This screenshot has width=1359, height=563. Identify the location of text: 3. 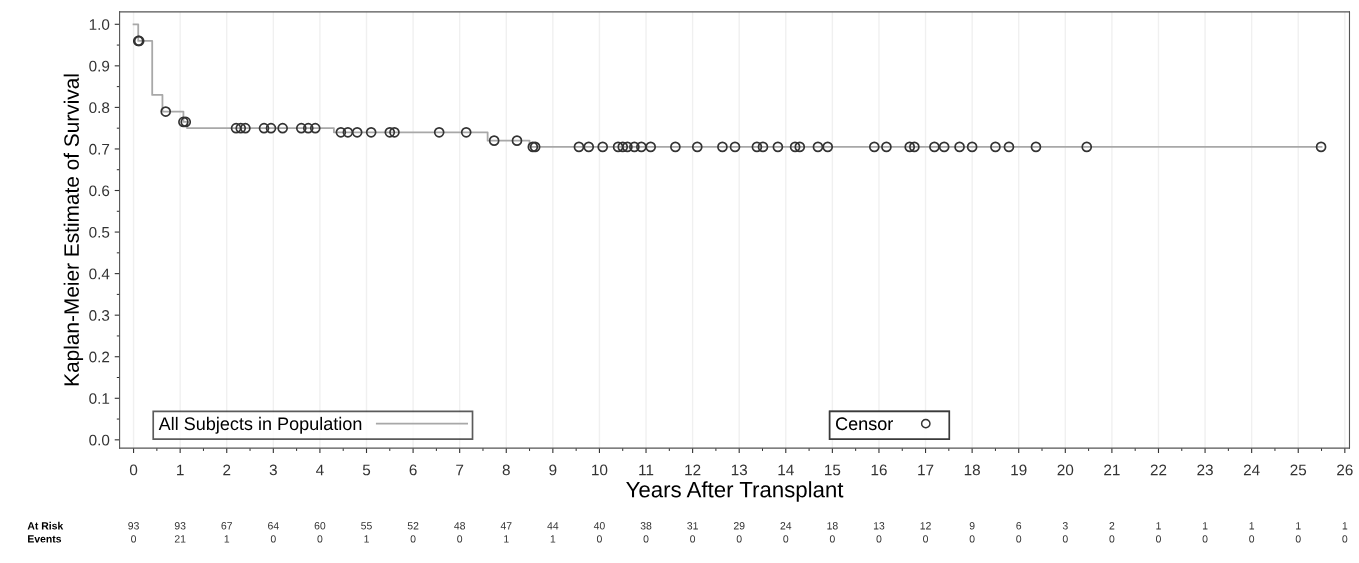
(1065, 526).